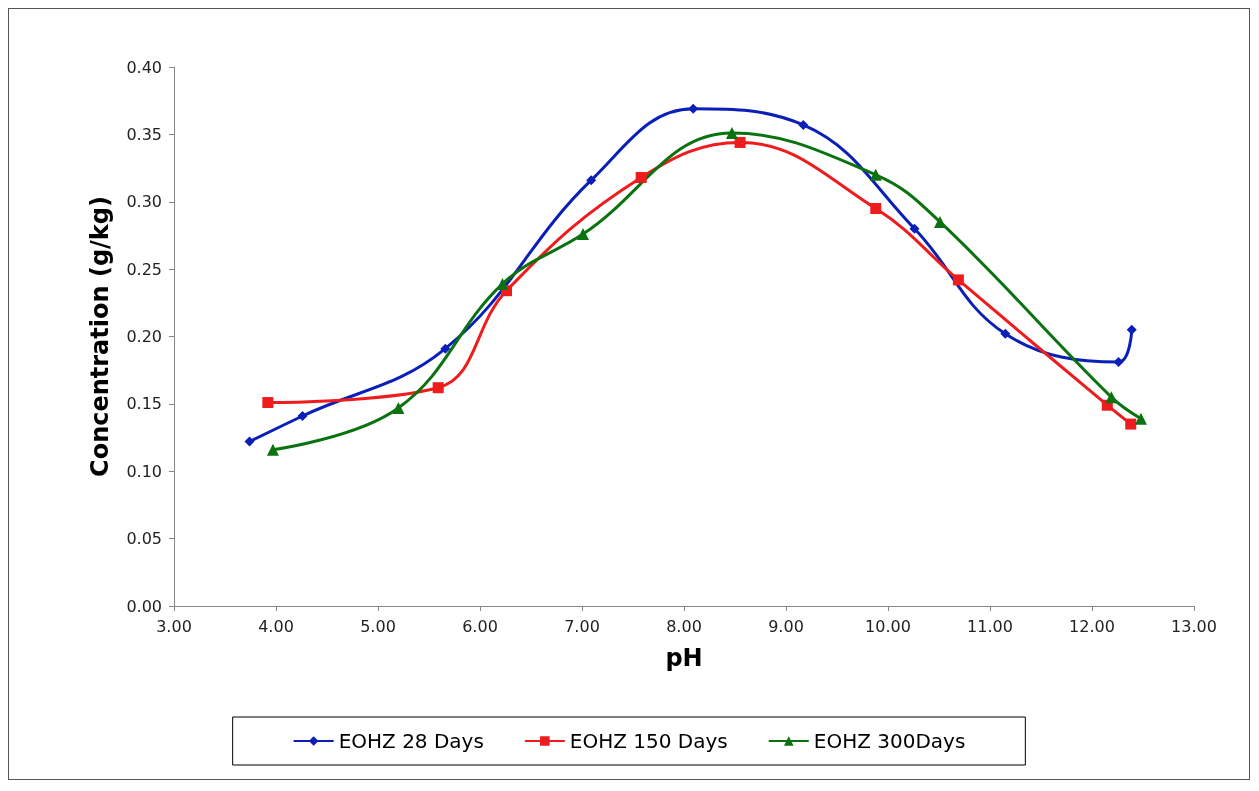  What do you see at coordinates (990, 626) in the screenshot?
I see `x-tick-label: 11.00` at bounding box center [990, 626].